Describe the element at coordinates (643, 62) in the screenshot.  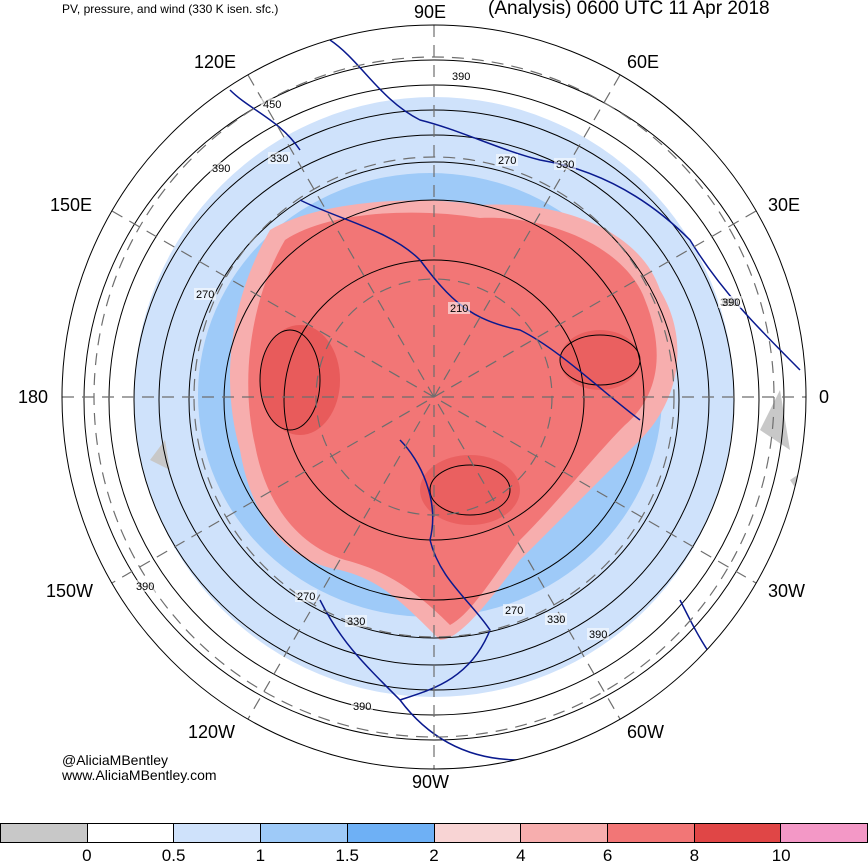
I see `lon-label-60e: 60E` at that location.